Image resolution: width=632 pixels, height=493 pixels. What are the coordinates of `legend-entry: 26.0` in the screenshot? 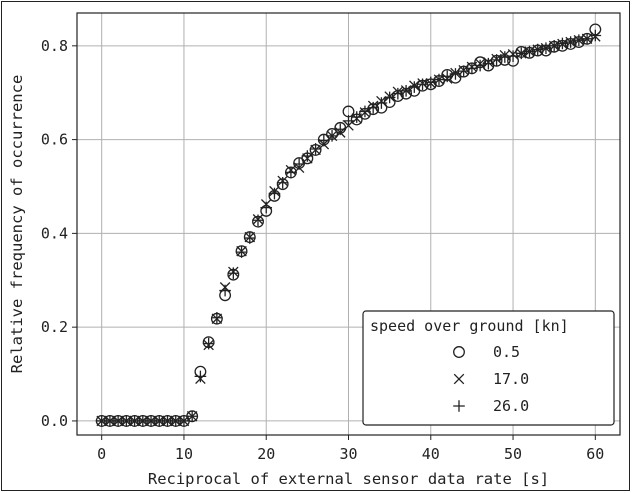 It's located at (491, 406).